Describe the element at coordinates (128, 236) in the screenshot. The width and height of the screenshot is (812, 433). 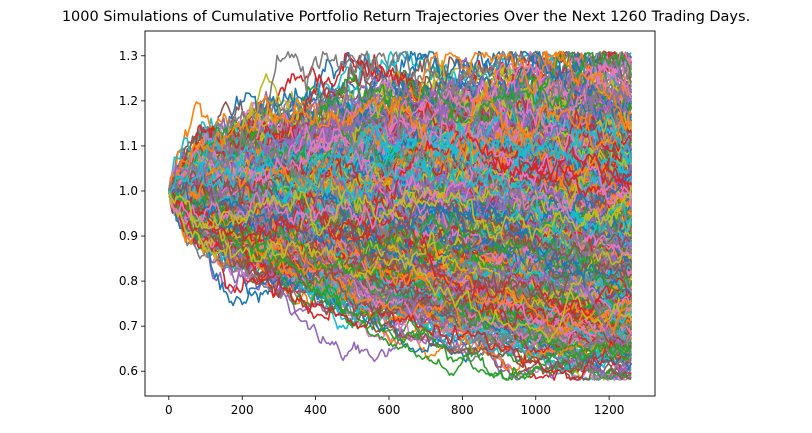
I see `y-tick-label: 0.9` at that location.